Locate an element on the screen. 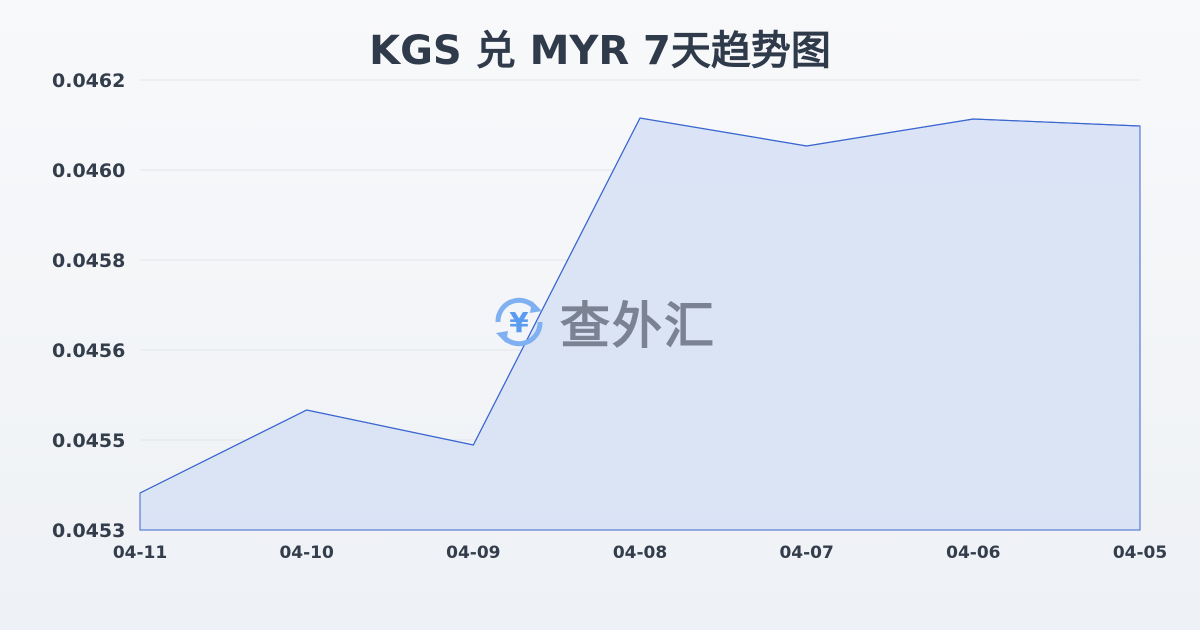 The image size is (1200, 630). x-tick-label: 04-07 is located at coordinates (806, 553).